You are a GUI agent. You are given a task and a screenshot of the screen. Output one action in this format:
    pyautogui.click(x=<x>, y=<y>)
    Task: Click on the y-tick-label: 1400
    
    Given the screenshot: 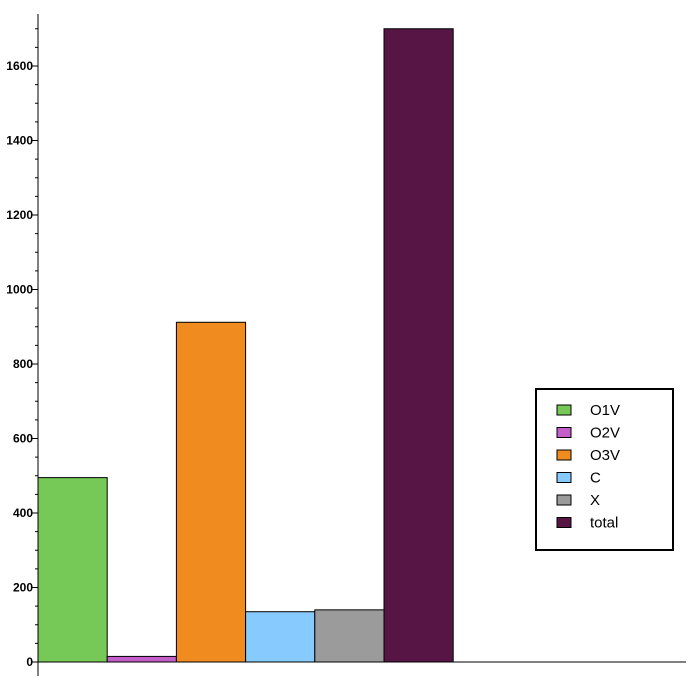 What is the action you would take?
    pyautogui.click(x=19, y=141)
    